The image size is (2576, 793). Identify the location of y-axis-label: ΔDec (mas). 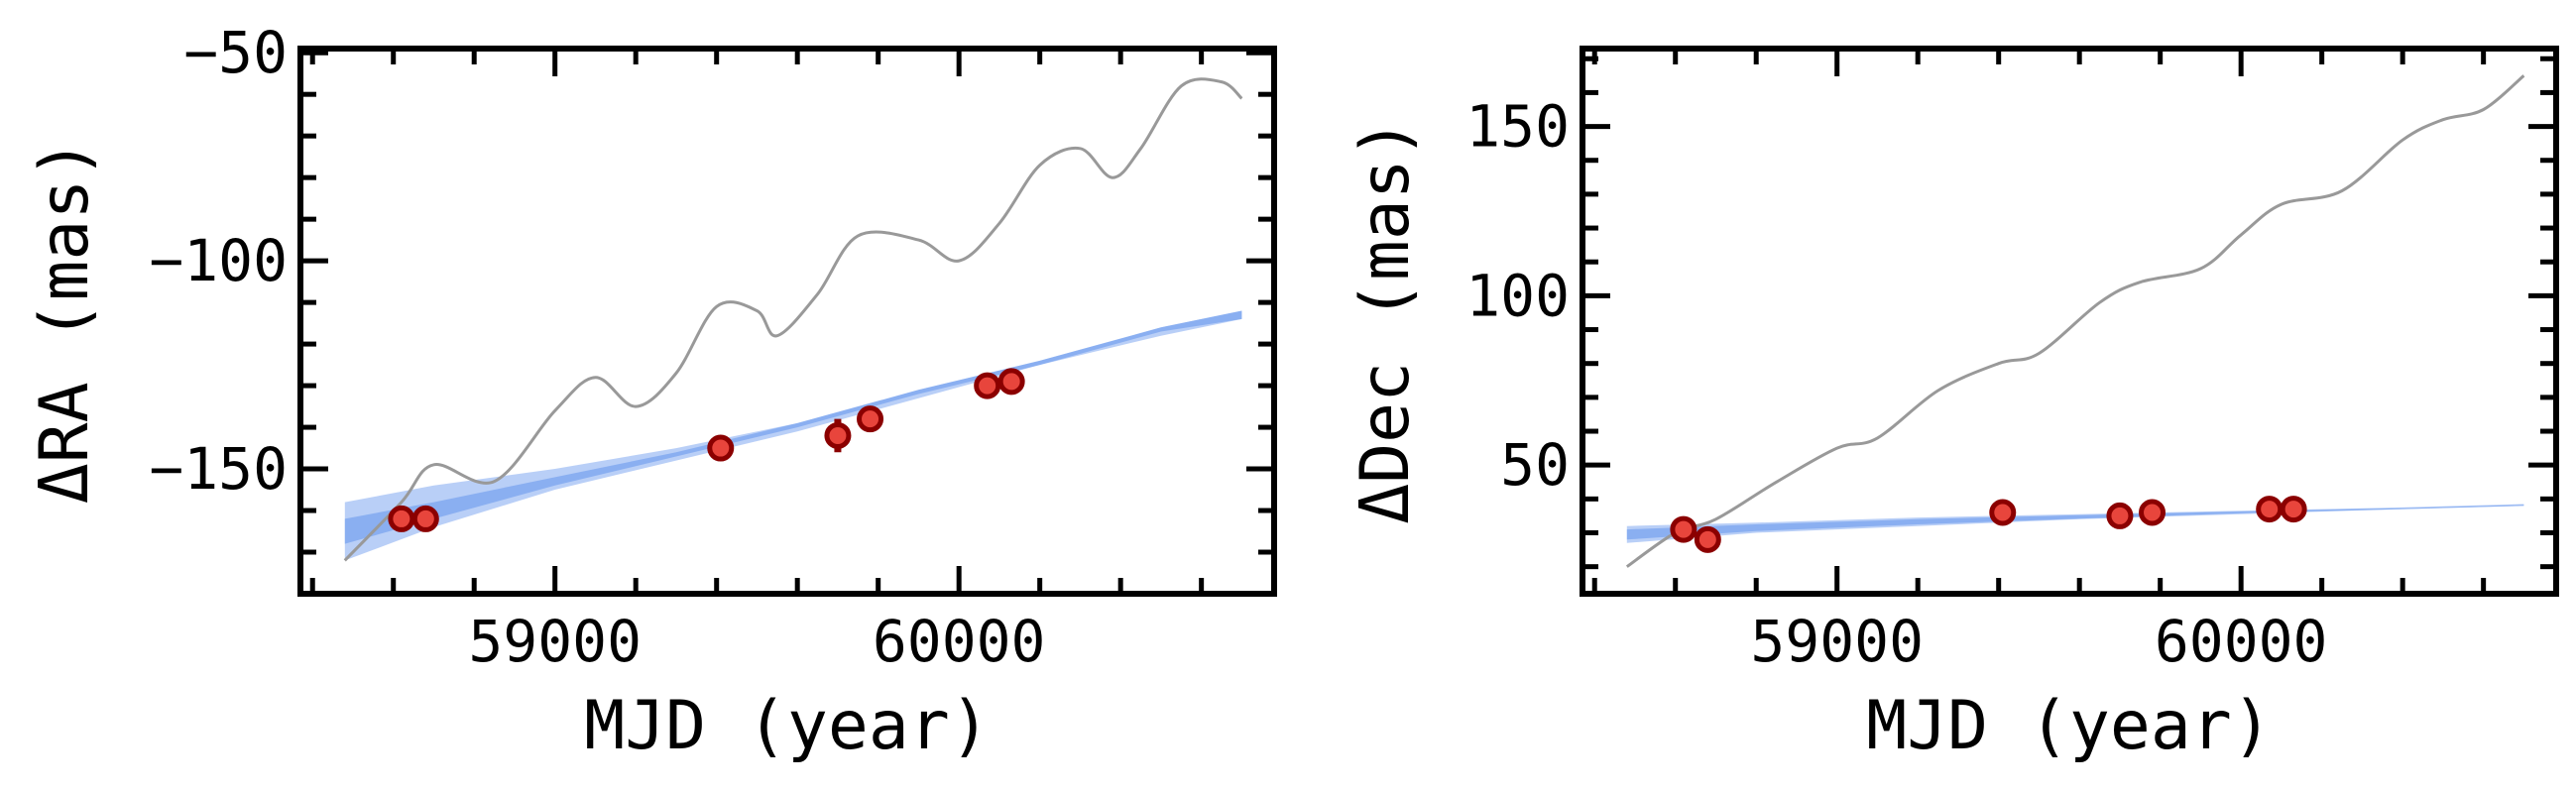
(1386, 320).